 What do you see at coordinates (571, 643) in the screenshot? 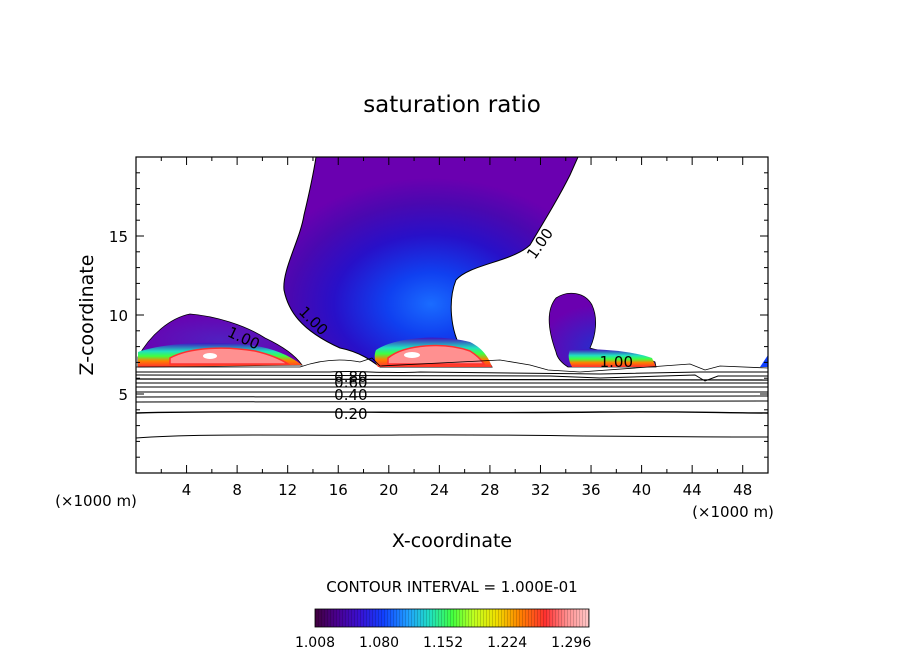
I see `colorbar-tick-label: 1.296` at bounding box center [571, 643].